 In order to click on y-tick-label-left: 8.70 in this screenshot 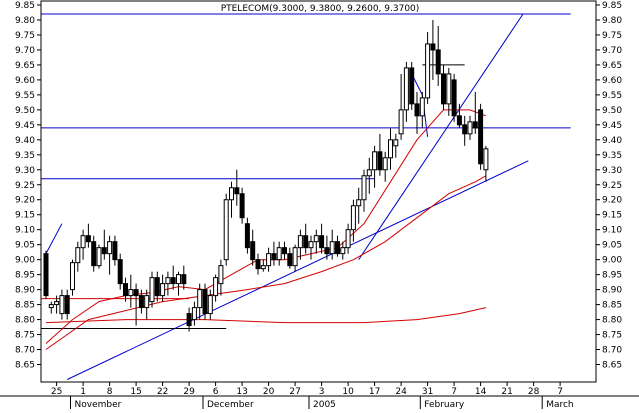, I will do `click(25, 351)`.